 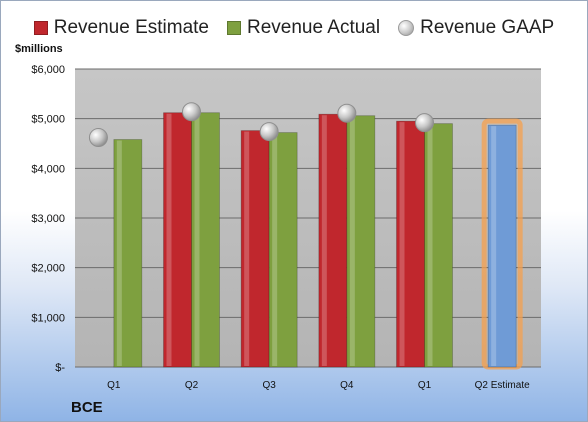 I want to click on y-tick-label: $3,000, so click(x=48, y=219).